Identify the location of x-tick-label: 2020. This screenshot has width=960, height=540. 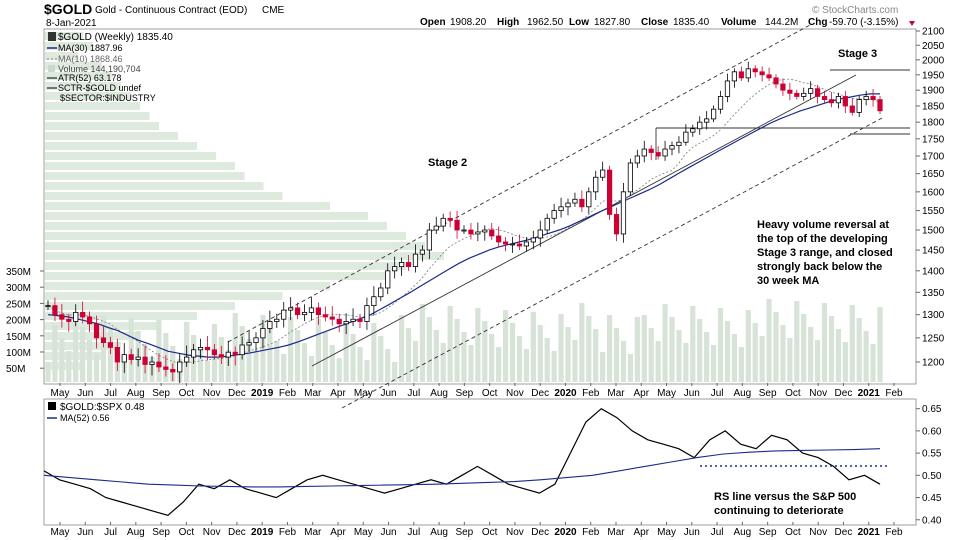
(565, 393).